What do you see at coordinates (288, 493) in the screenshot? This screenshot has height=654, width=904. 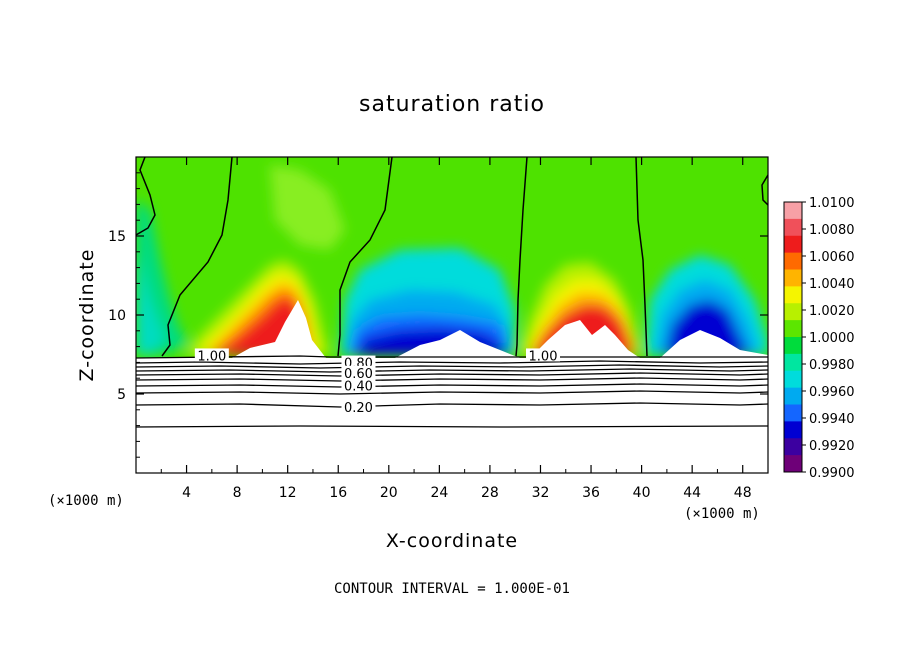 I see `x-tick-label: 12` at bounding box center [288, 493].